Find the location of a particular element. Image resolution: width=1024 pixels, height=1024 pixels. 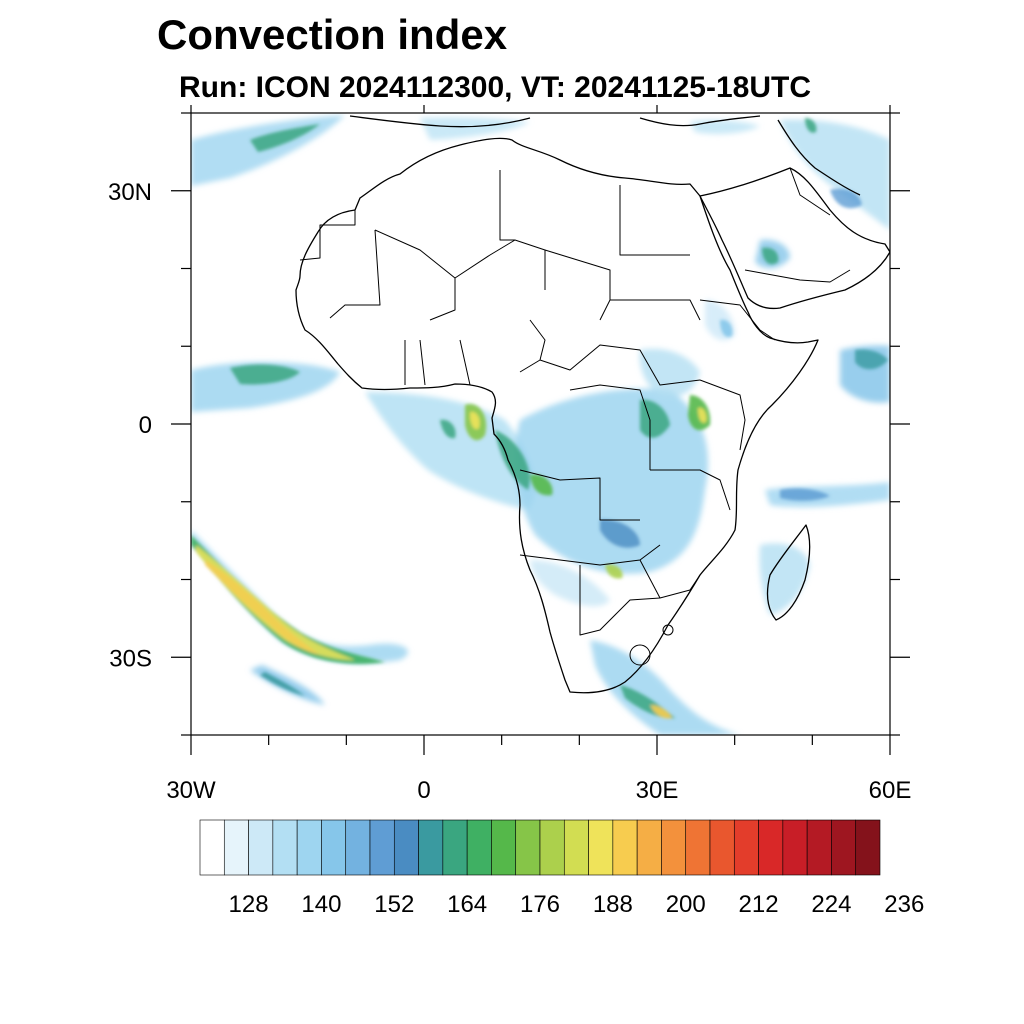

colorbar-tick-label: 236 is located at coordinates (904, 904).